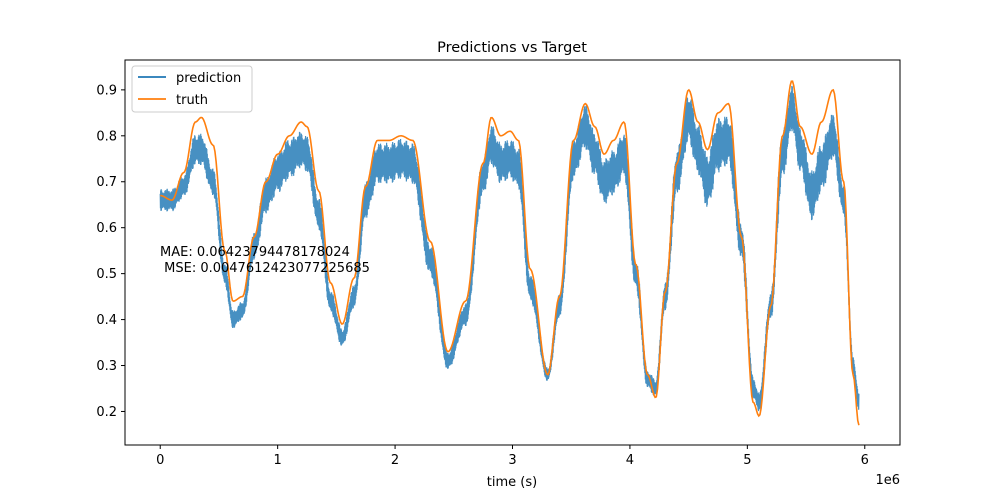  I want to click on x-tick-label: 5, so click(747, 460).